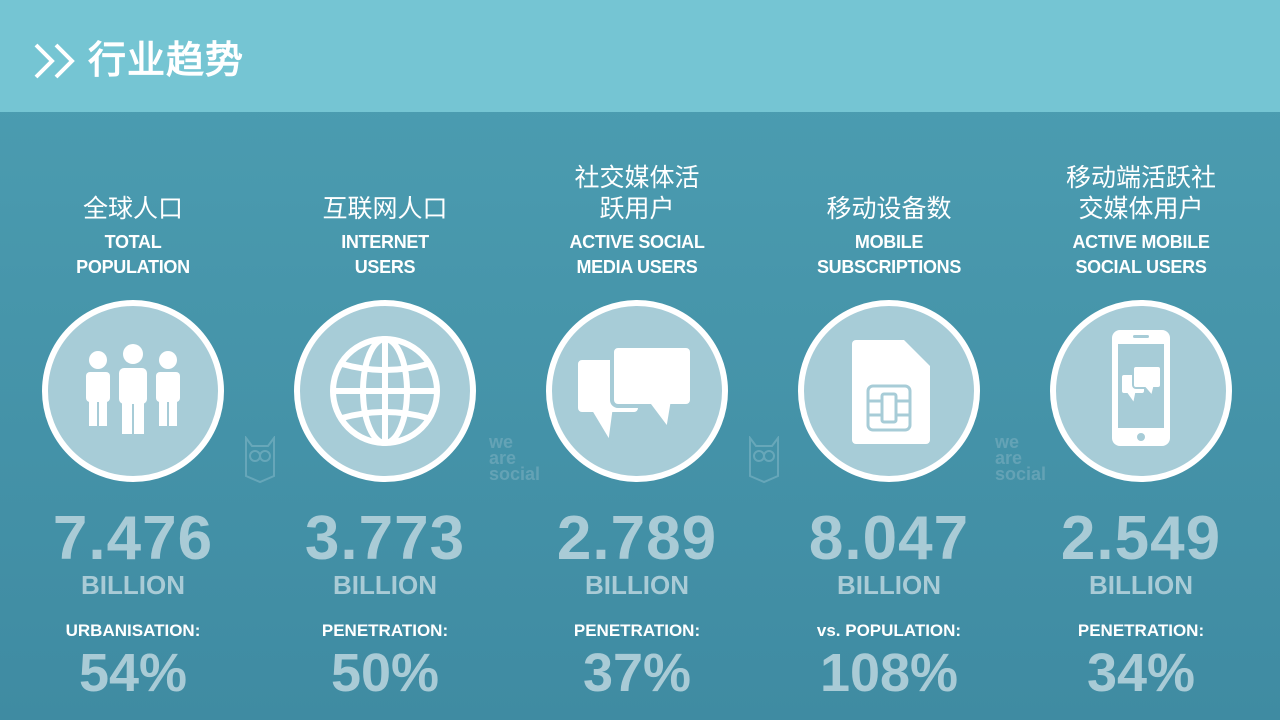  I want to click on stat-number: 2.789, so click(637, 538).